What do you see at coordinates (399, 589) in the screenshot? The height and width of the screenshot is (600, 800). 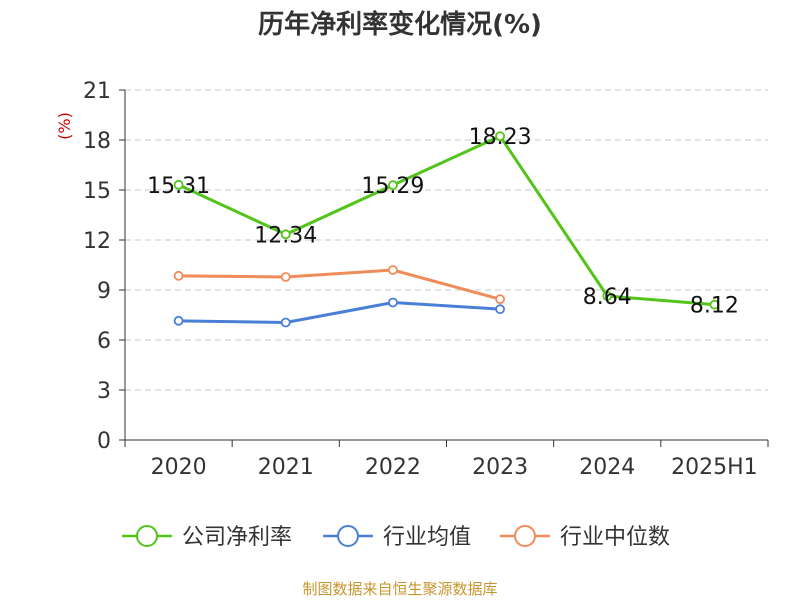 I see `source-note: 制图数据来自恒生聚源数据库` at bounding box center [399, 589].